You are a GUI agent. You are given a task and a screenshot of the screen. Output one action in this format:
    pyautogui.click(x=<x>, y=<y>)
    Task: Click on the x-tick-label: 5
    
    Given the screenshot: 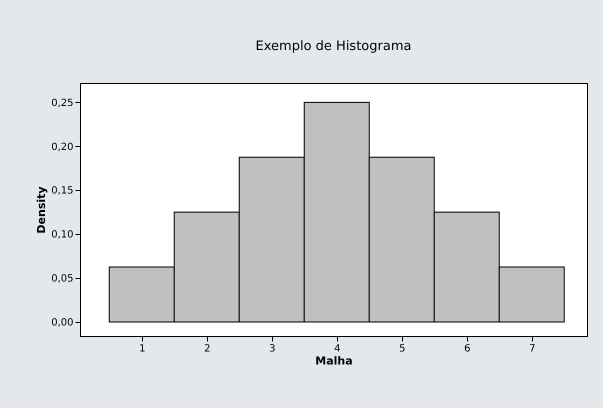 What is the action you would take?
    pyautogui.click(x=402, y=349)
    